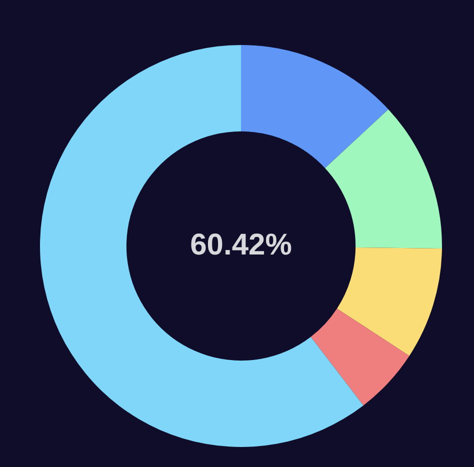  I want to click on text: 60.42%, so click(241, 245).